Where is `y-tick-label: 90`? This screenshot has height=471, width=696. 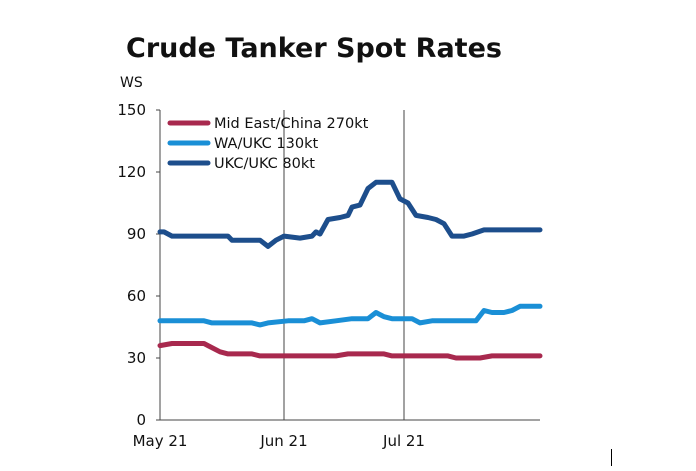 y-tick-label: 90 is located at coordinates (136, 234).